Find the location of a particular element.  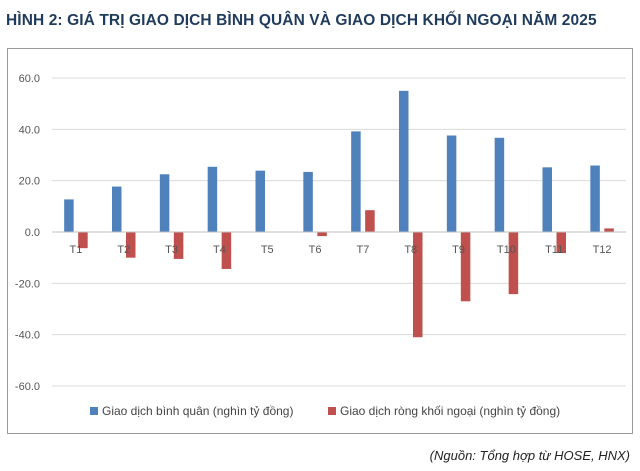

x-tick-label: T12 is located at coordinates (602, 250).